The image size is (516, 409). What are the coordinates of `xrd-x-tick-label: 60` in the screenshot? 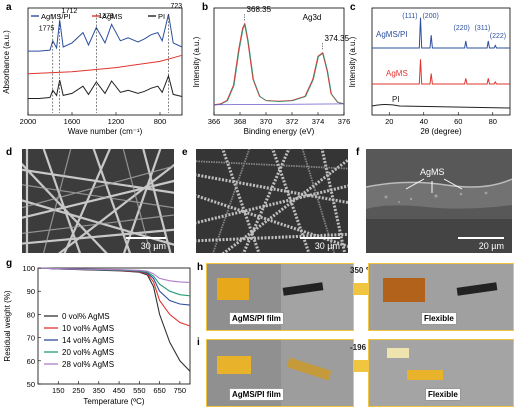 It's located at (458, 121).